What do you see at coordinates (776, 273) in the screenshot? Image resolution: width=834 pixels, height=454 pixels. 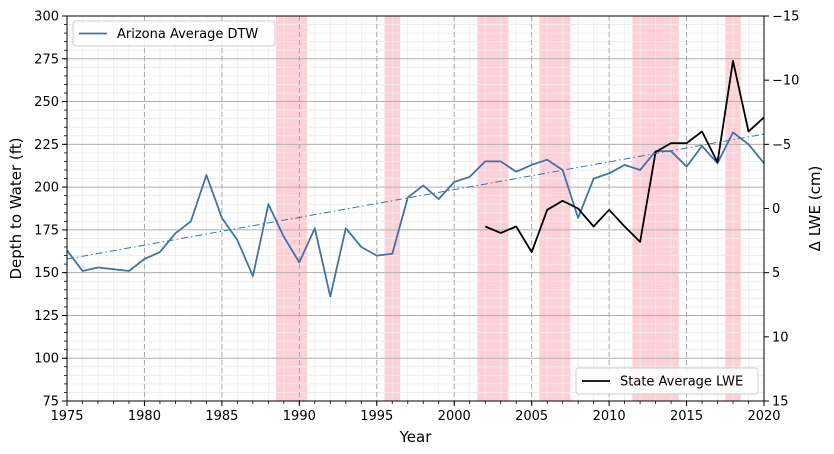 I see `y-right-tick-label: 5` at bounding box center [776, 273].